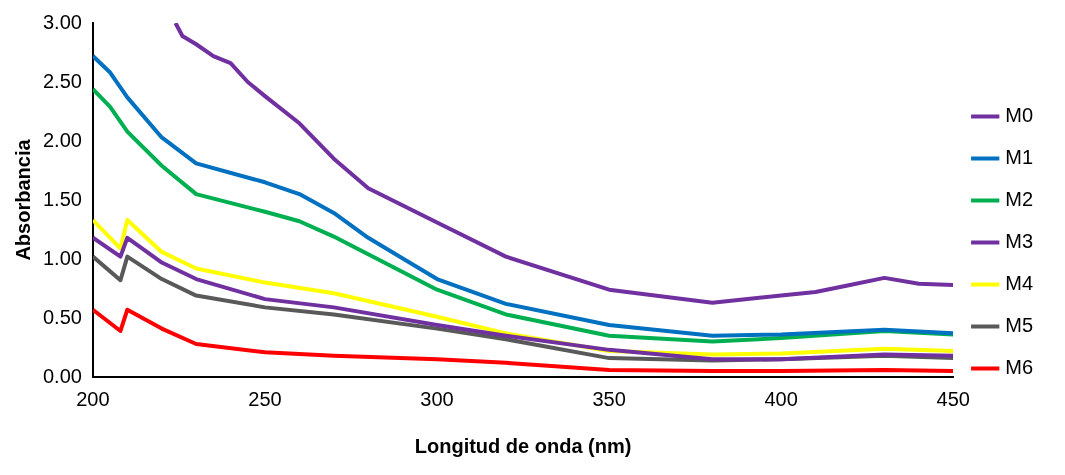 Image resolution: width=1065 pixels, height=475 pixels. Describe the element at coordinates (1019, 157) in the screenshot. I see `legend-label: M1` at that location.